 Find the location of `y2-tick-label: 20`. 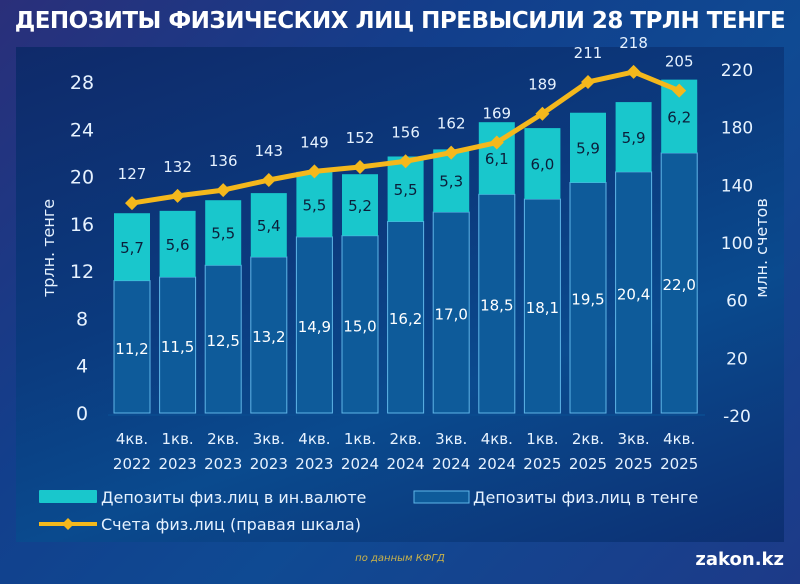

y2-tick-label: 20 is located at coordinates (737, 359).